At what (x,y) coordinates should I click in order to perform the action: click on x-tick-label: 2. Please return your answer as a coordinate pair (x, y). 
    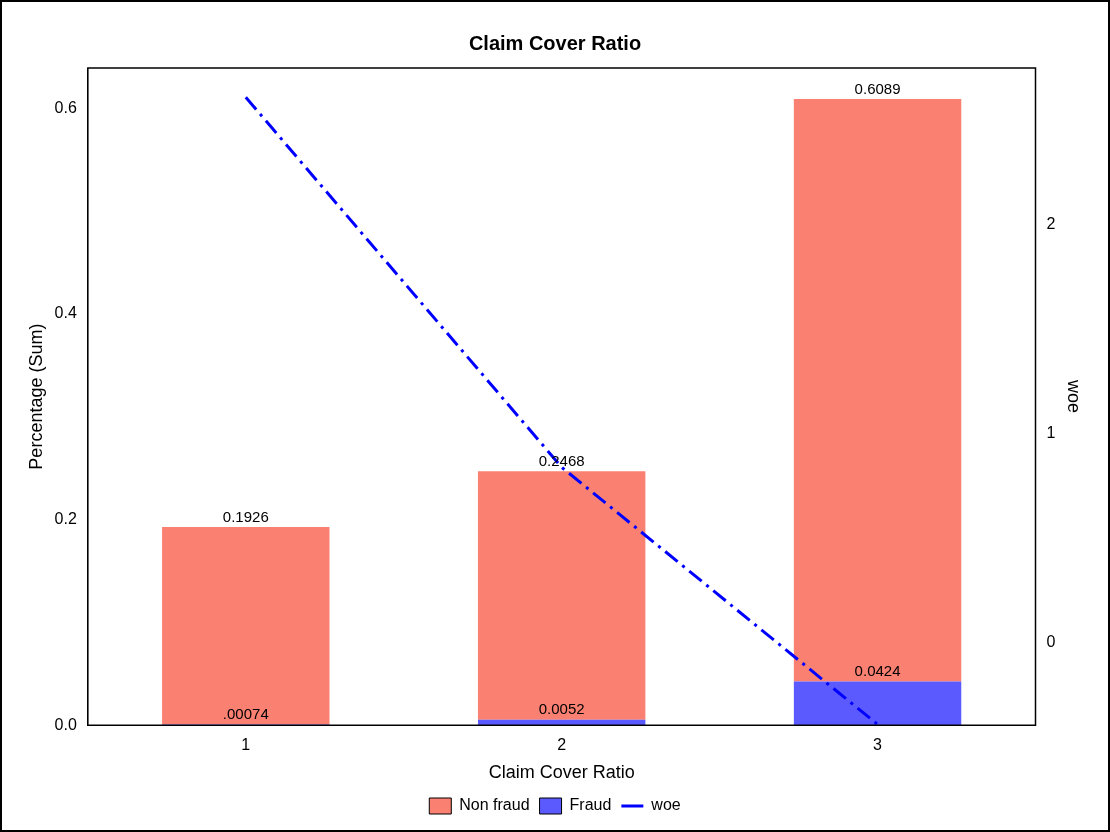
    Looking at the image, I should click on (562, 745).